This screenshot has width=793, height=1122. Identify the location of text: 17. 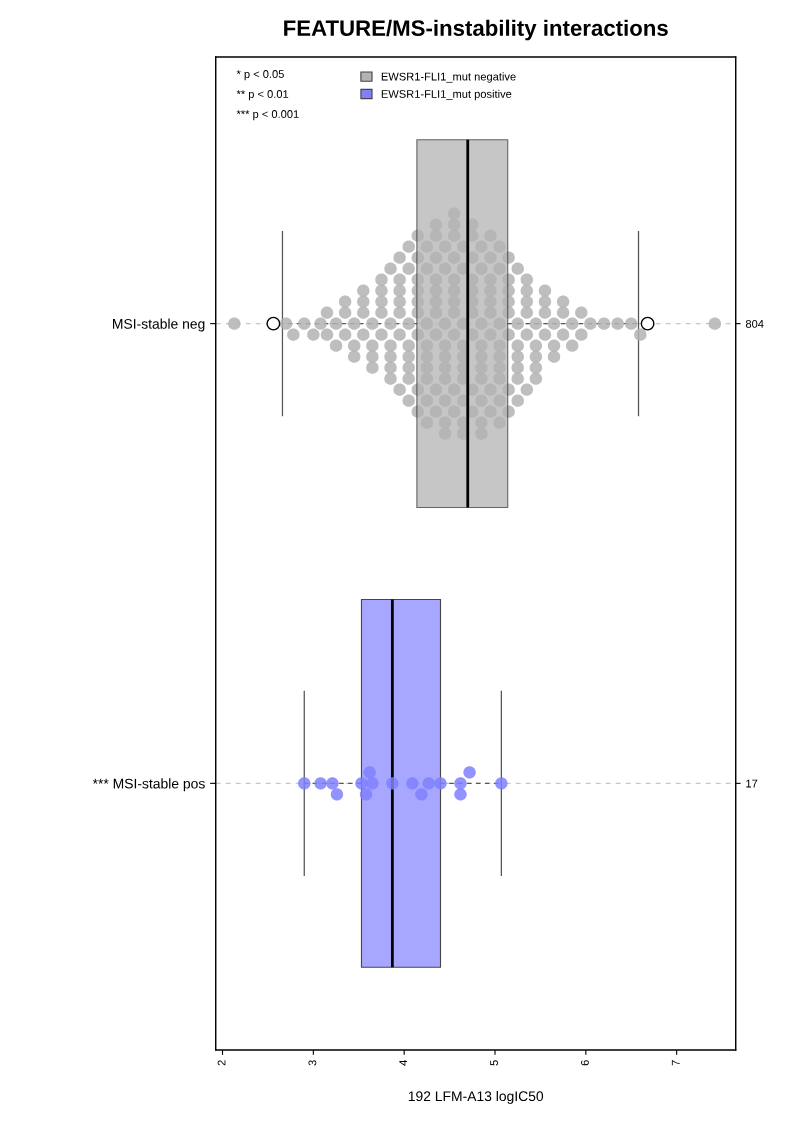
(752, 783).